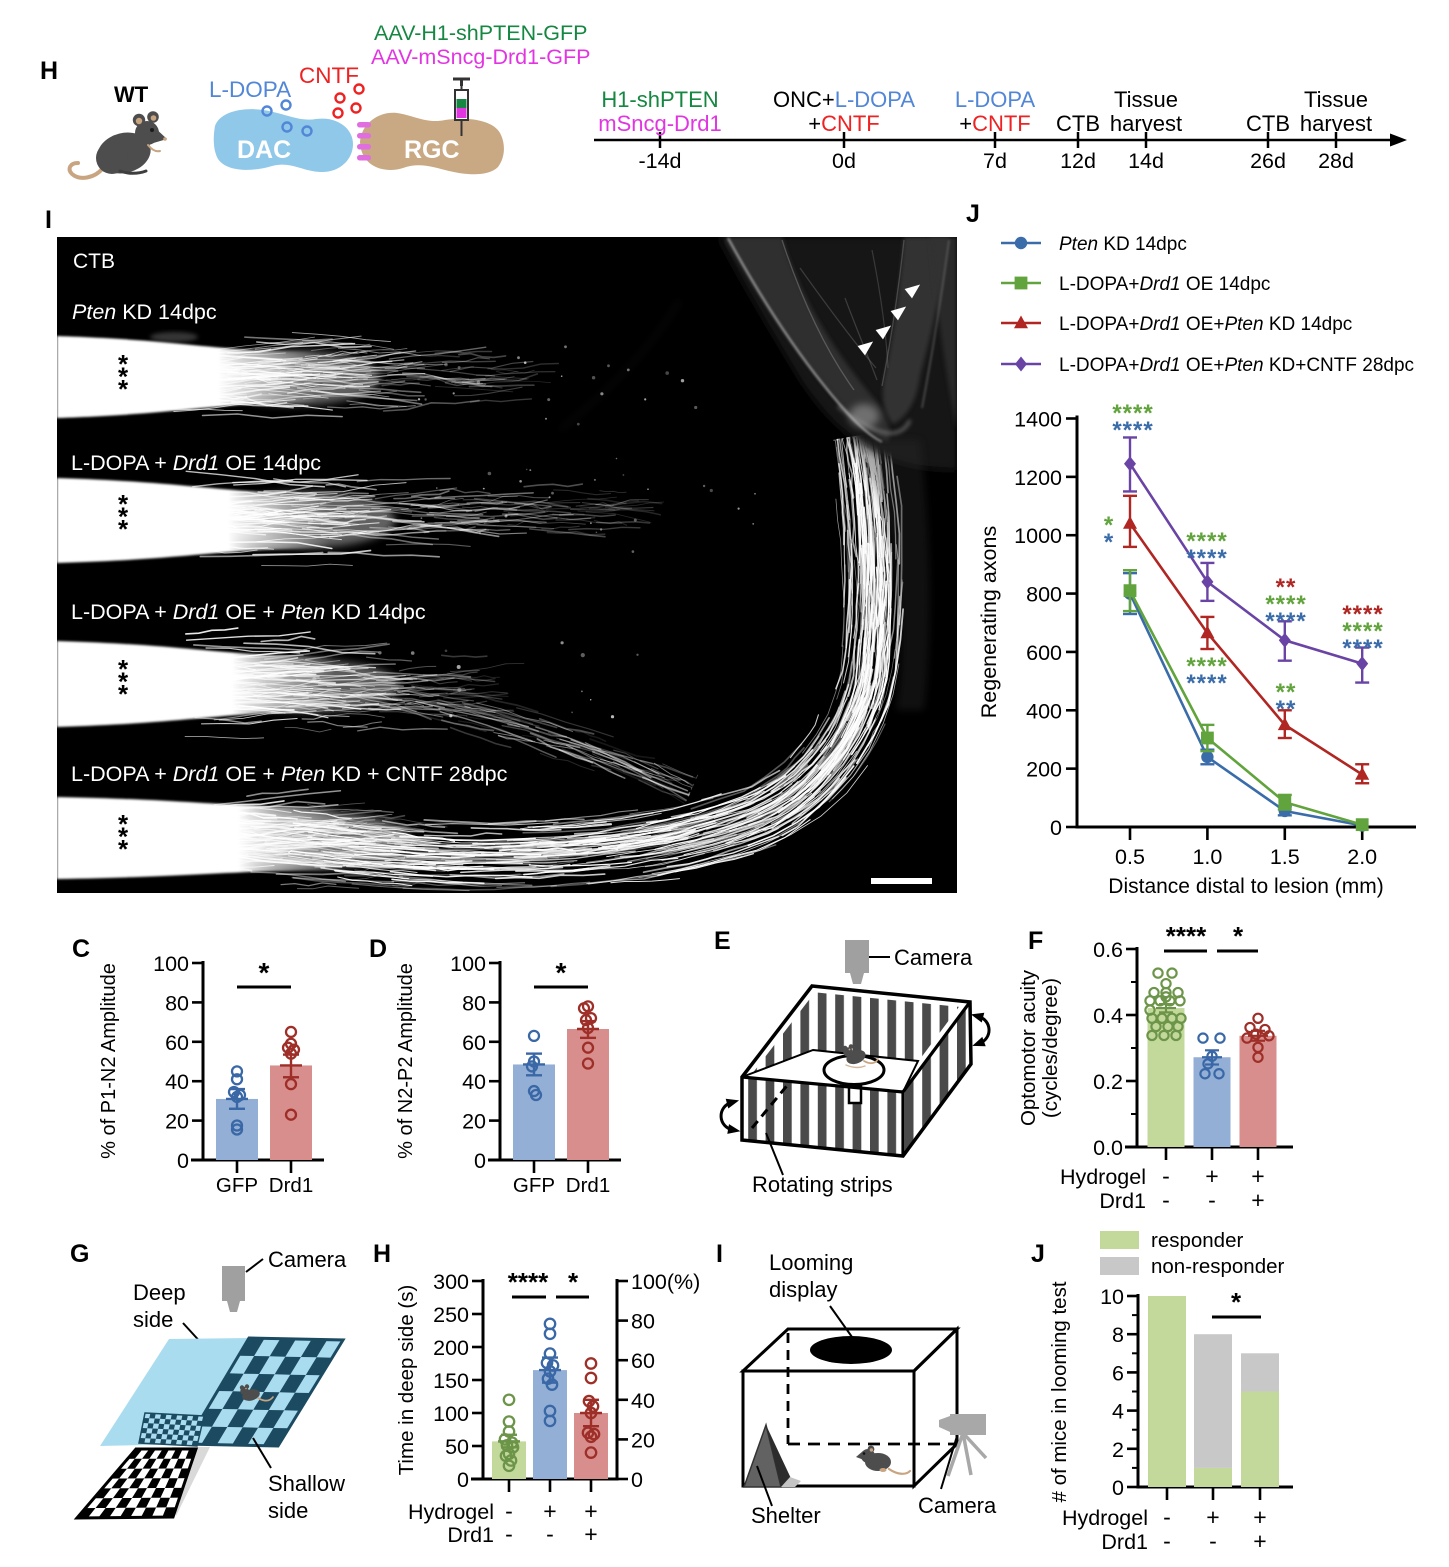 The width and height of the screenshot is (1449, 1567). What do you see at coordinates (1268, 161) in the screenshot?
I see `svg-text: 26d` at bounding box center [1268, 161].